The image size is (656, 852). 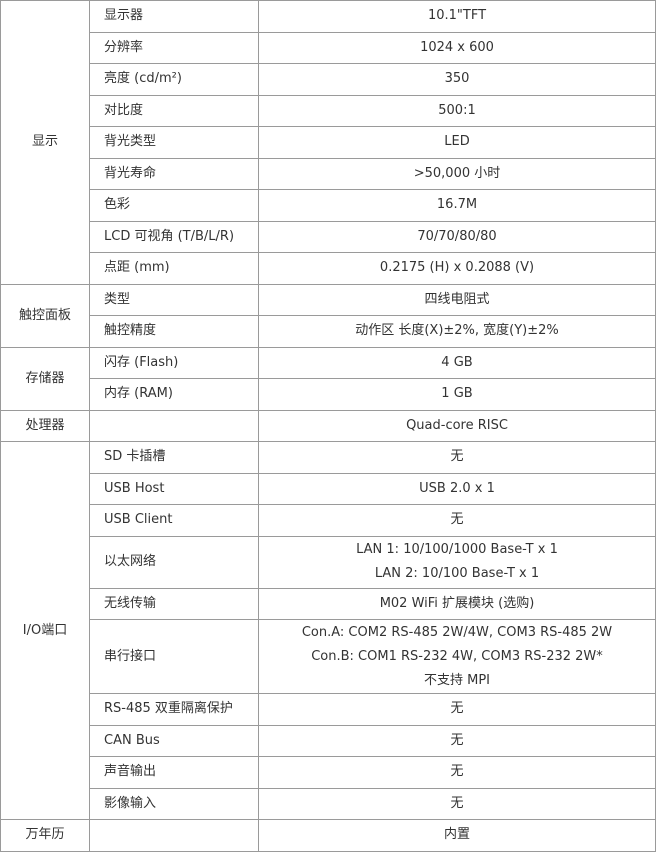 I want to click on spec-value: Quad-core RISC, so click(x=457, y=425).